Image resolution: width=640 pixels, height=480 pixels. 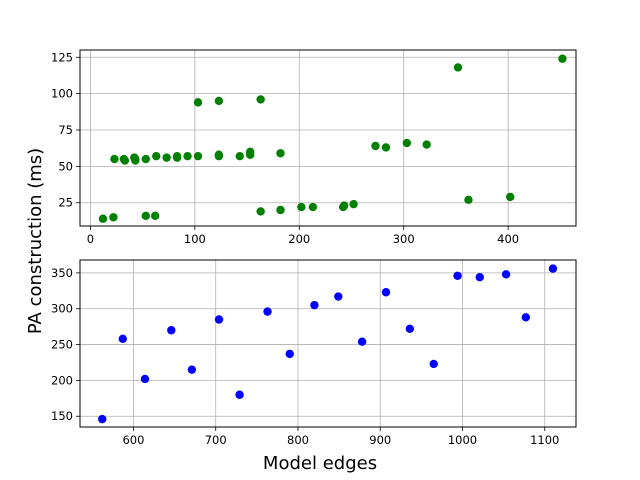 I want to click on top-x-tick-label: 400, so click(x=508, y=239).